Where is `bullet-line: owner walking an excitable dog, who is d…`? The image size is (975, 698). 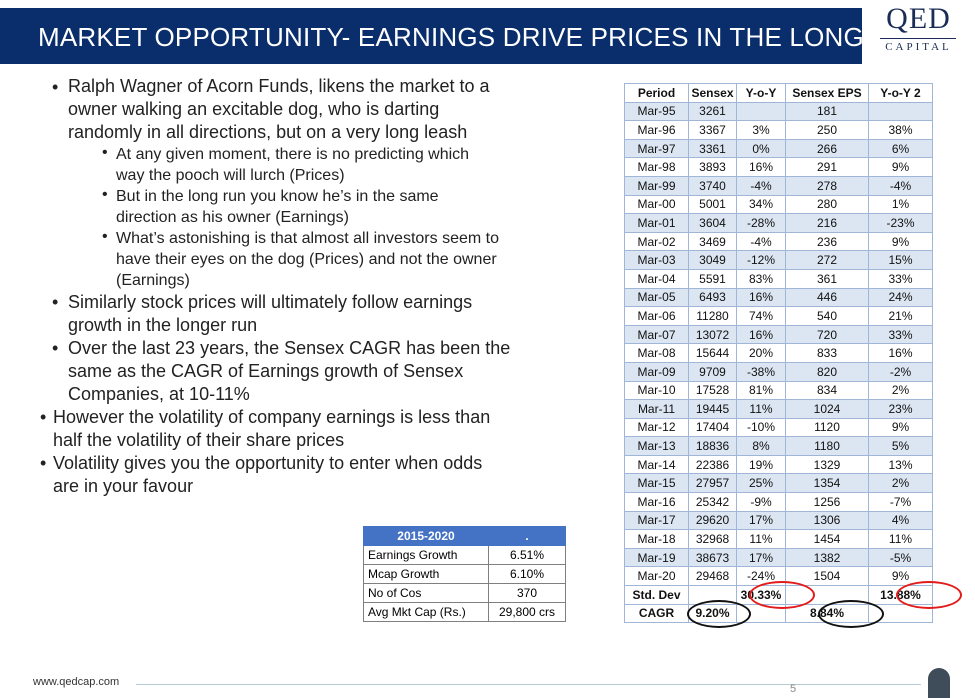
bullet-line: owner walking an excitable dog, who is d… is located at coordinates (254, 109).